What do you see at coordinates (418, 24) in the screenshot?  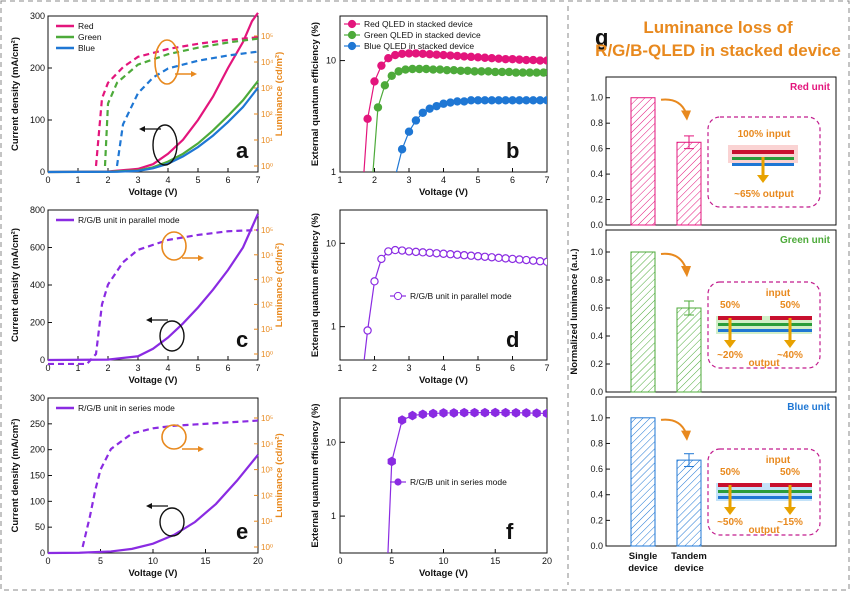 I see `legend-label: Red QLED in stacked device` at bounding box center [418, 24].